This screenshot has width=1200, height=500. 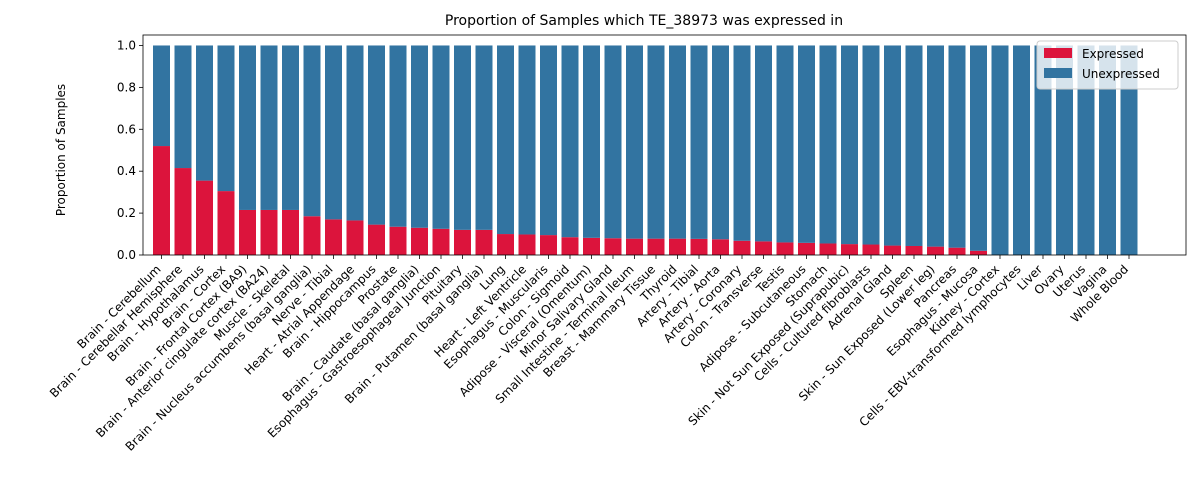 I want to click on y-tick-label-0: 0.0, so click(x=126, y=255).